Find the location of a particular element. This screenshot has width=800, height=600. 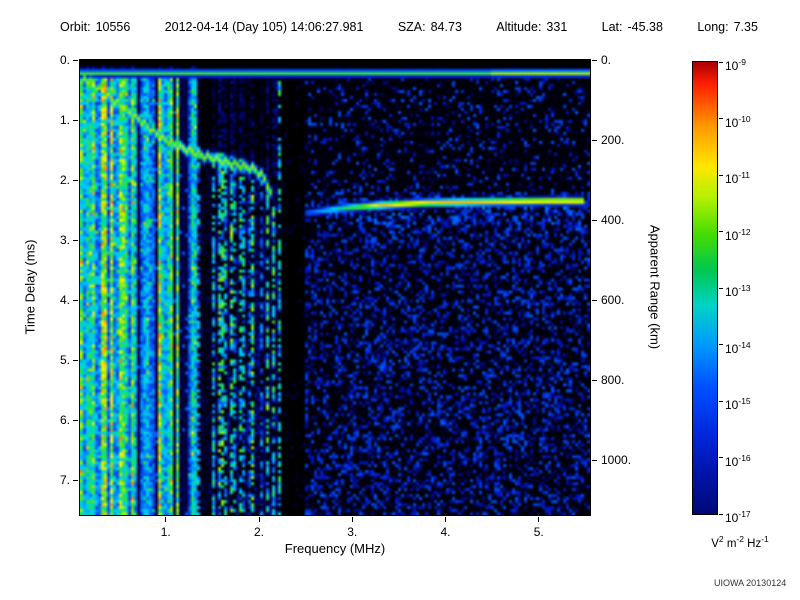

datetime-field: 2012-04-14 (Day 105) 14:06:27.981 is located at coordinates (264, 27).